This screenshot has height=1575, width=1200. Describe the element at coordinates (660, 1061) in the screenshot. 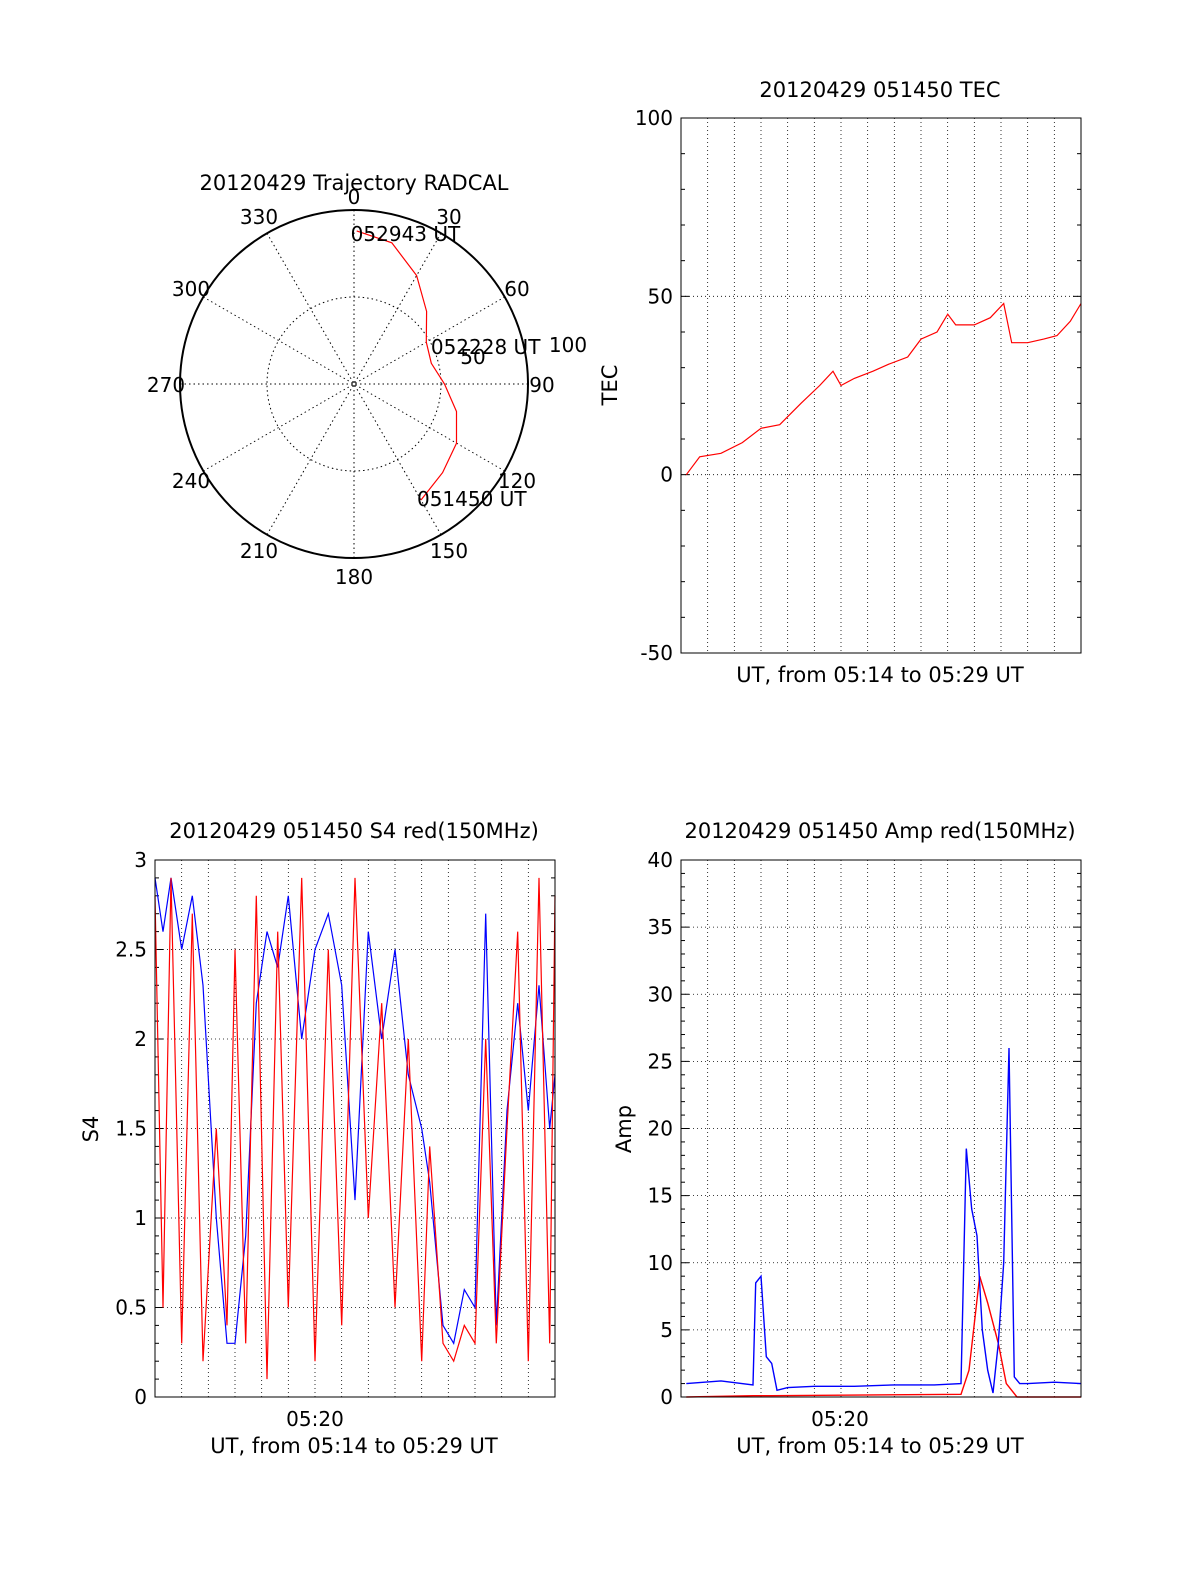

I see `amp-ytick-label: 25` at that location.